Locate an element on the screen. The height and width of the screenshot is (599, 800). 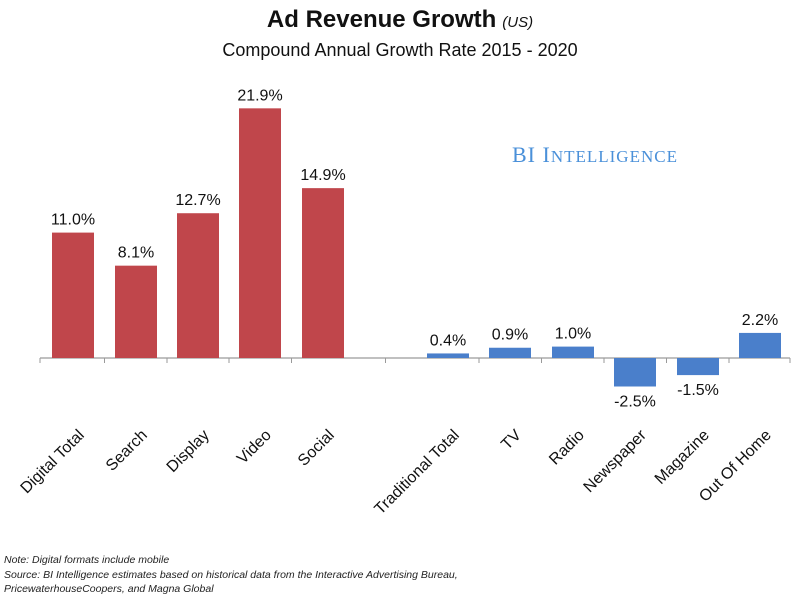
data-label: 12.7% is located at coordinates (197, 200).